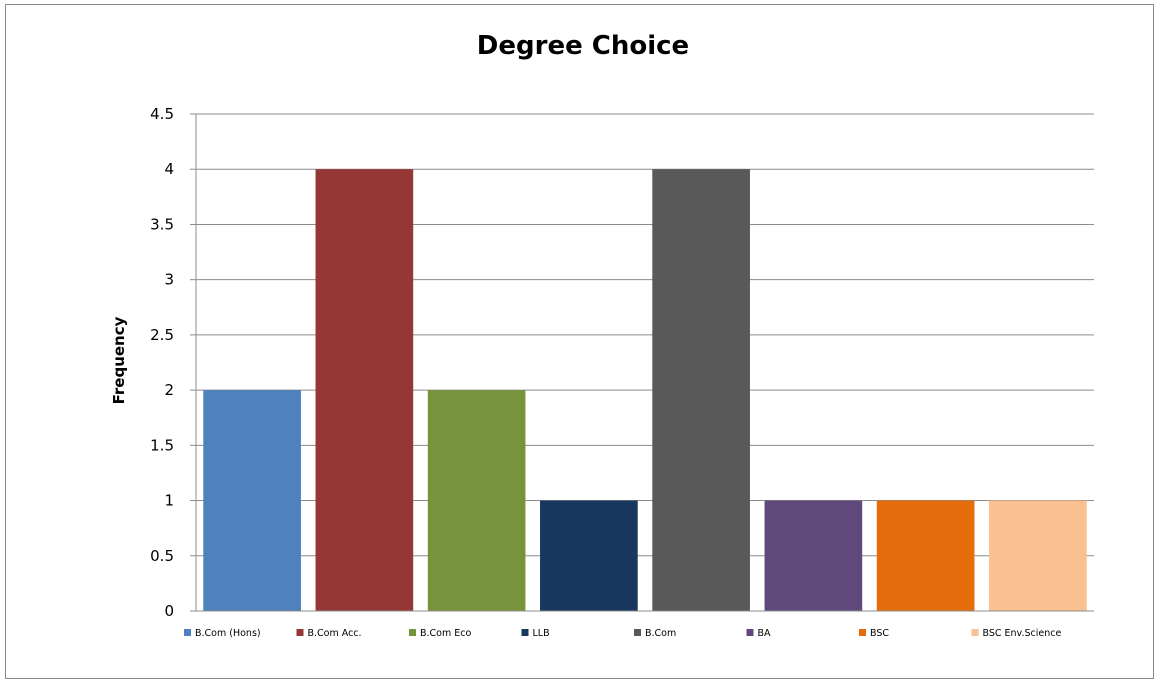  Describe the element at coordinates (445, 633) in the screenshot. I see `legend-label: B.Com Eco` at that location.